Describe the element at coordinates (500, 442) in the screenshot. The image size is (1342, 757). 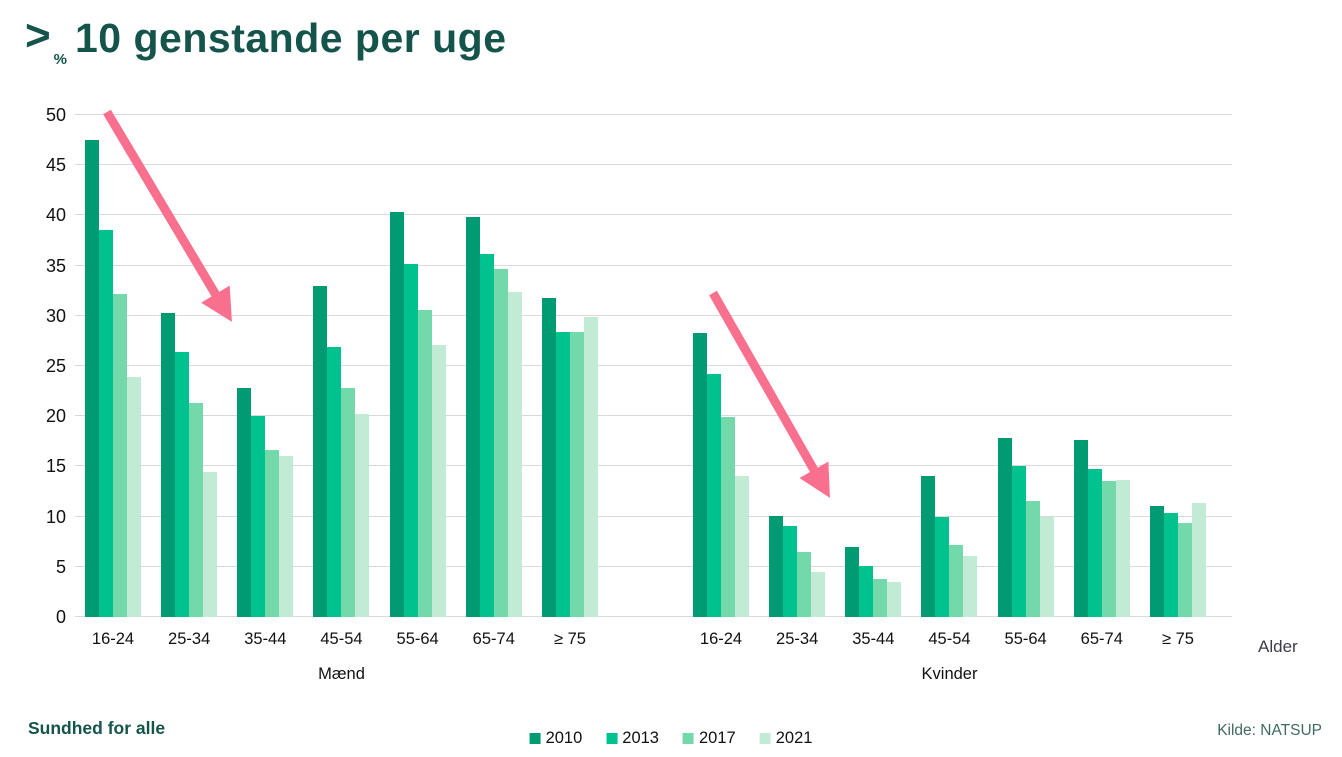
I see `bar-mænd-65-74-2017` at that location.